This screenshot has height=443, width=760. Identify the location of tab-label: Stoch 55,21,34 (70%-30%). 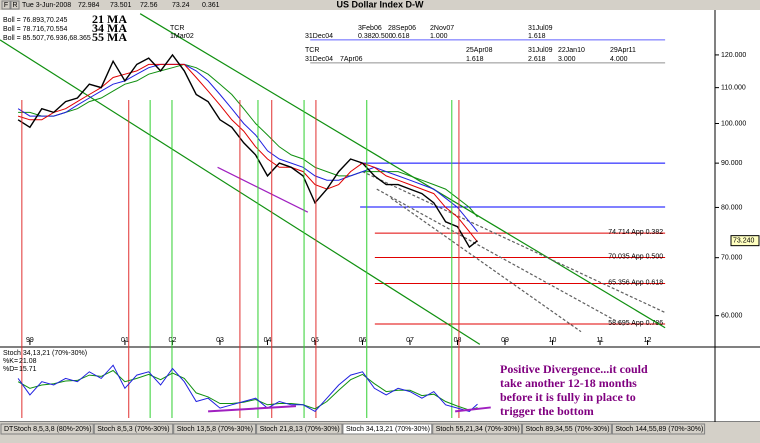
(478, 429).